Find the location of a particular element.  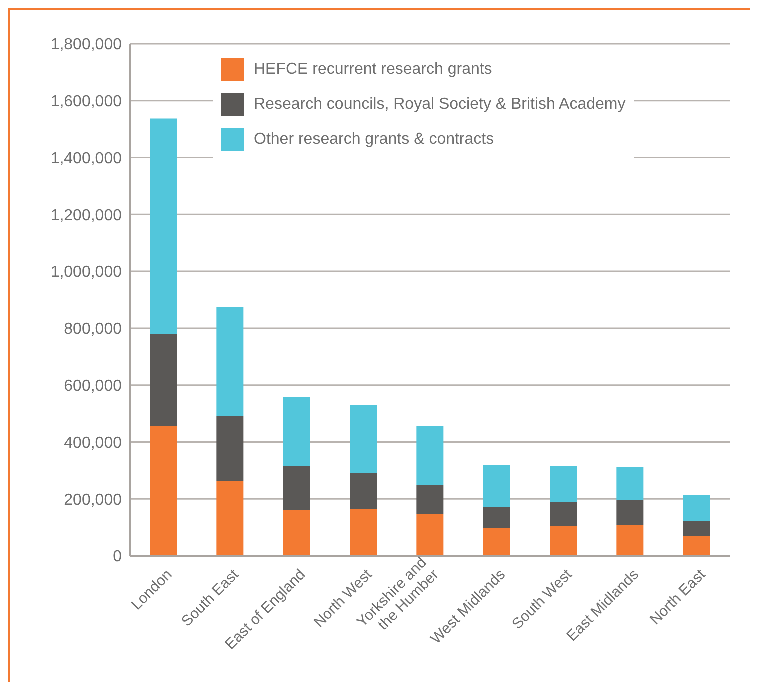

y-tick-label: 1,000,000 is located at coordinates (86, 273).